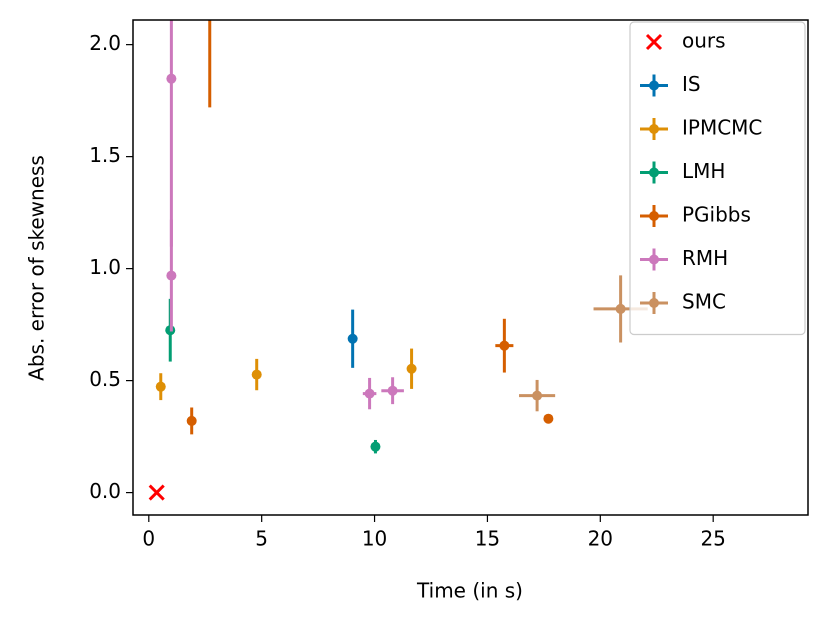 The width and height of the screenshot is (831, 634). Describe the element at coordinates (704, 41) in the screenshot. I see `legend-label: ours` at that location.